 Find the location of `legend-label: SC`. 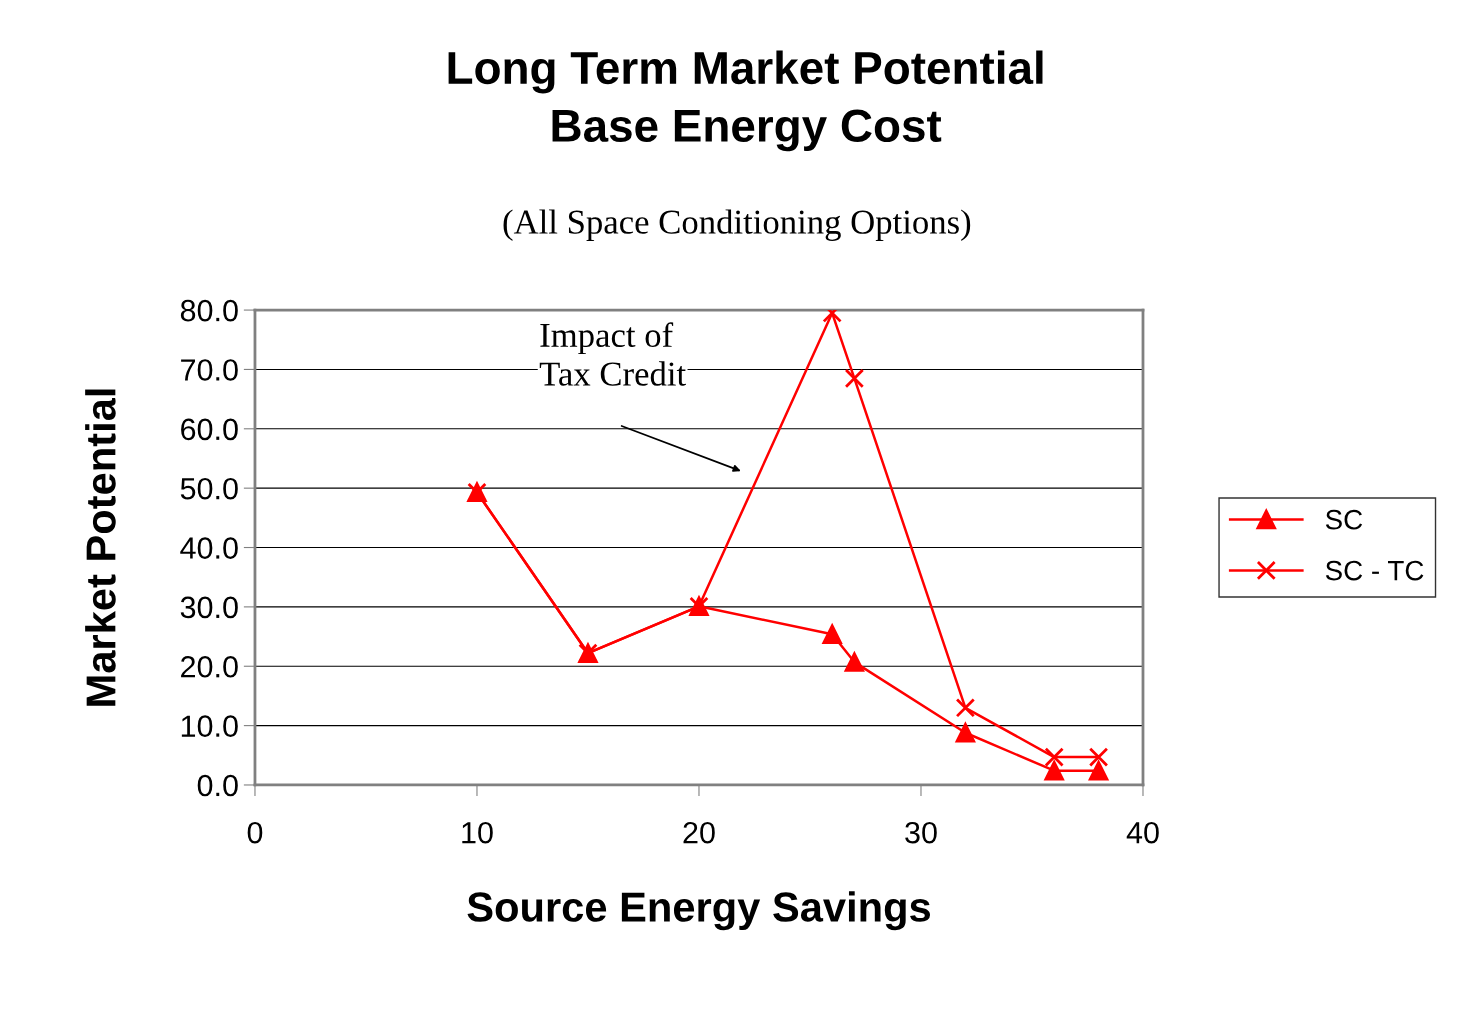

legend-label: SC is located at coordinates (1344, 519).